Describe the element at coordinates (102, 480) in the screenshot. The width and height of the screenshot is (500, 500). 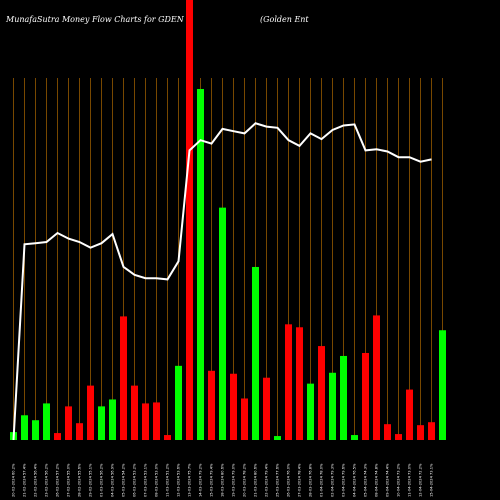
I see `x-tick-label: 01-03-2024 56.2%` at that location.